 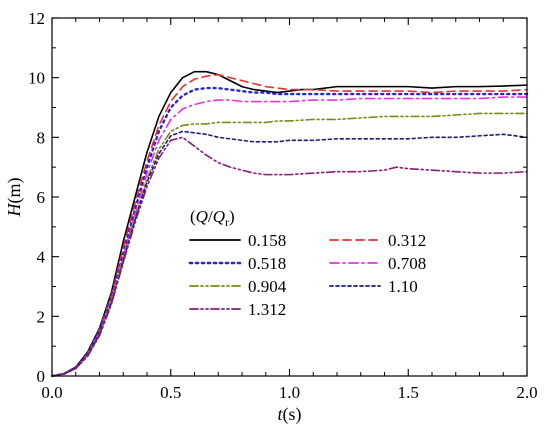 What do you see at coordinates (41, 197) in the screenshot?
I see `y-tick-label: 6` at bounding box center [41, 197].